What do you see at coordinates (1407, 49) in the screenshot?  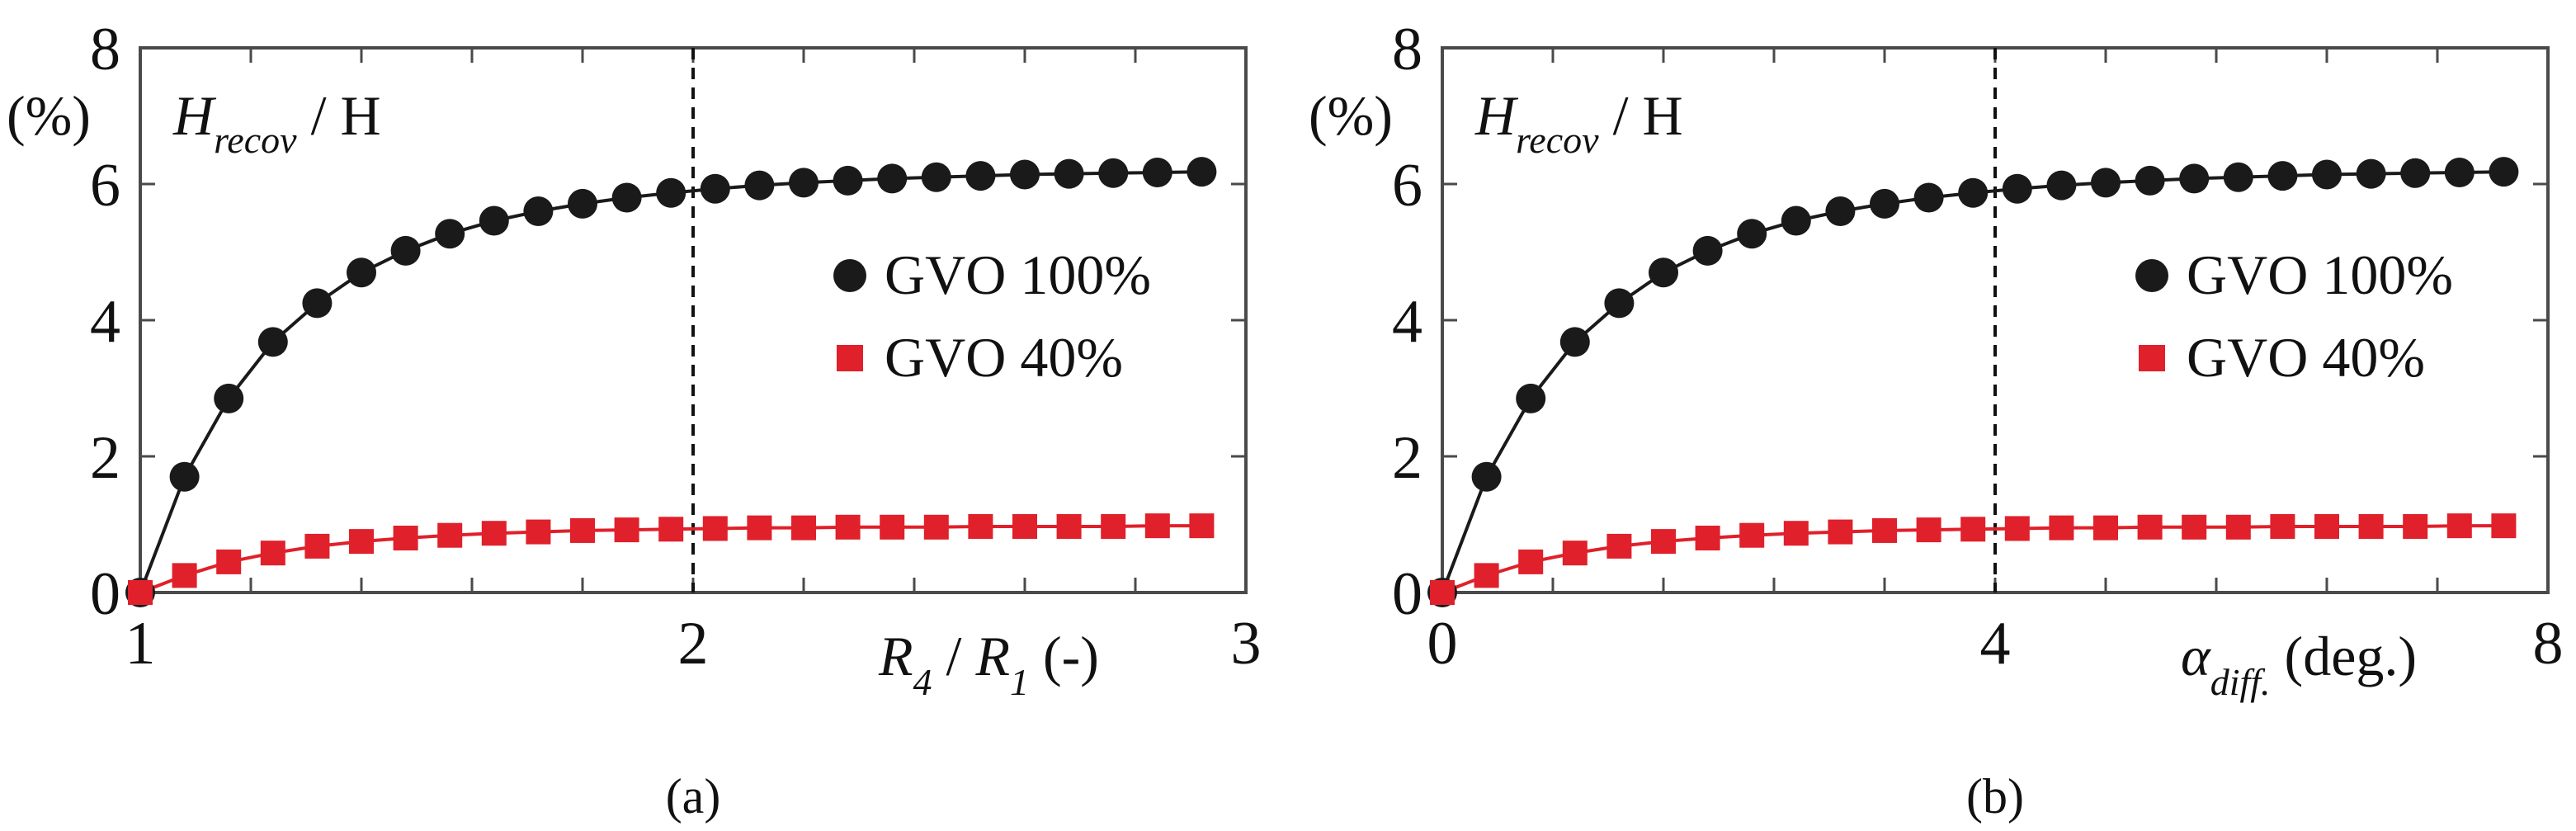 I see `y-tick-label: 8` at bounding box center [1407, 49].